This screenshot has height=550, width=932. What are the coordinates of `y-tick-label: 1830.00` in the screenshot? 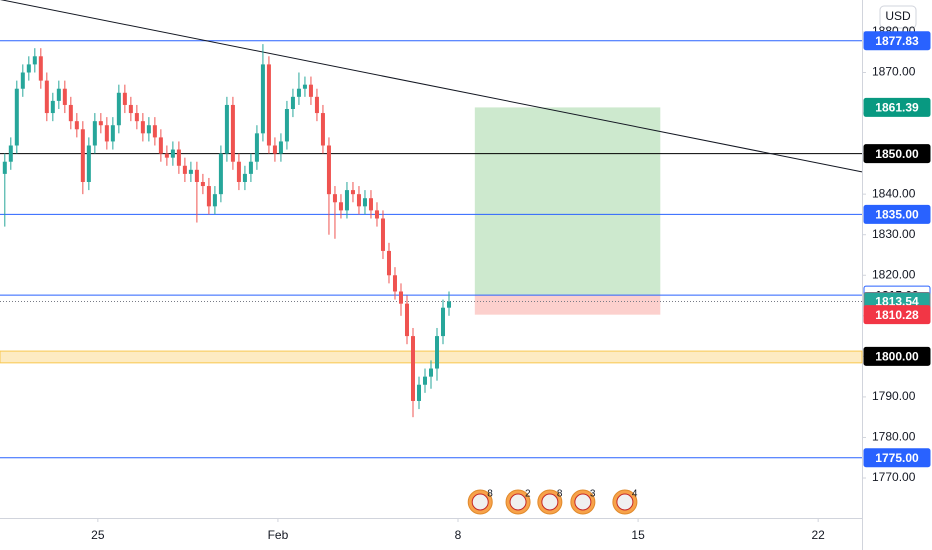 It's located at (894, 234).